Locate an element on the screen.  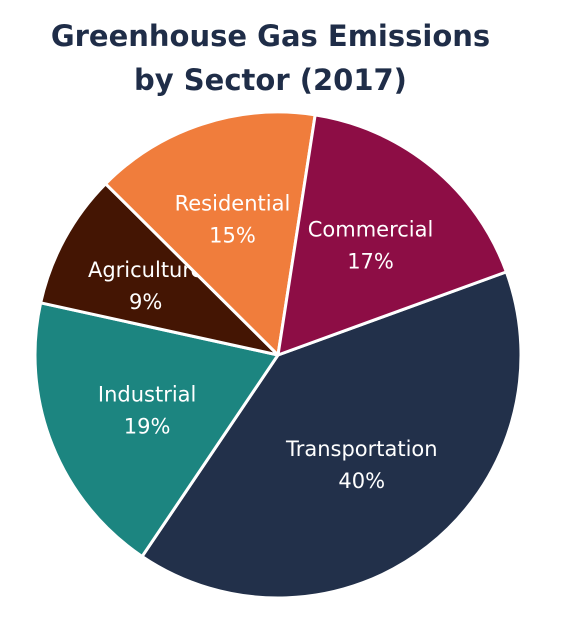
slice-label-commercial: Commercial is located at coordinates (371, 229).